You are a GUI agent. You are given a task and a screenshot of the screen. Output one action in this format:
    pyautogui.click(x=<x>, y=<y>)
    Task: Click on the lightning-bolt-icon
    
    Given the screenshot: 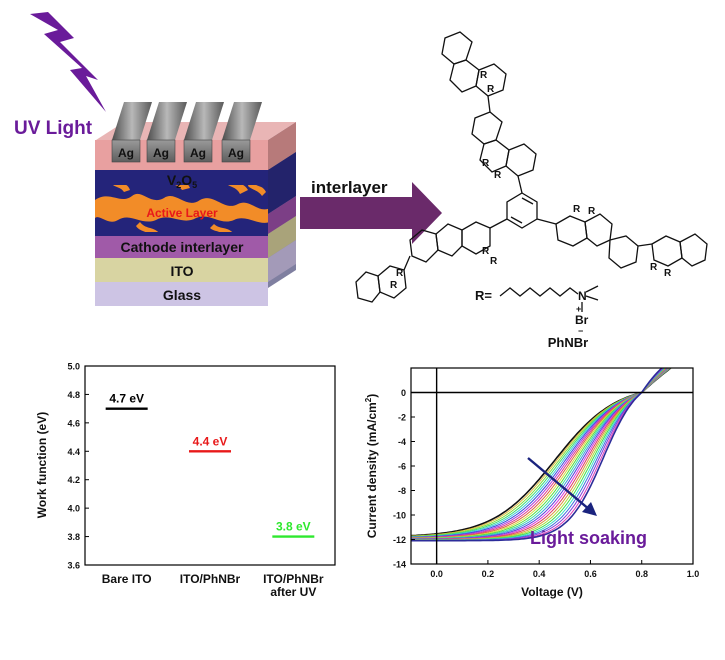 What is the action you would take?
    pyautogui.click(x=68, y=62)
    